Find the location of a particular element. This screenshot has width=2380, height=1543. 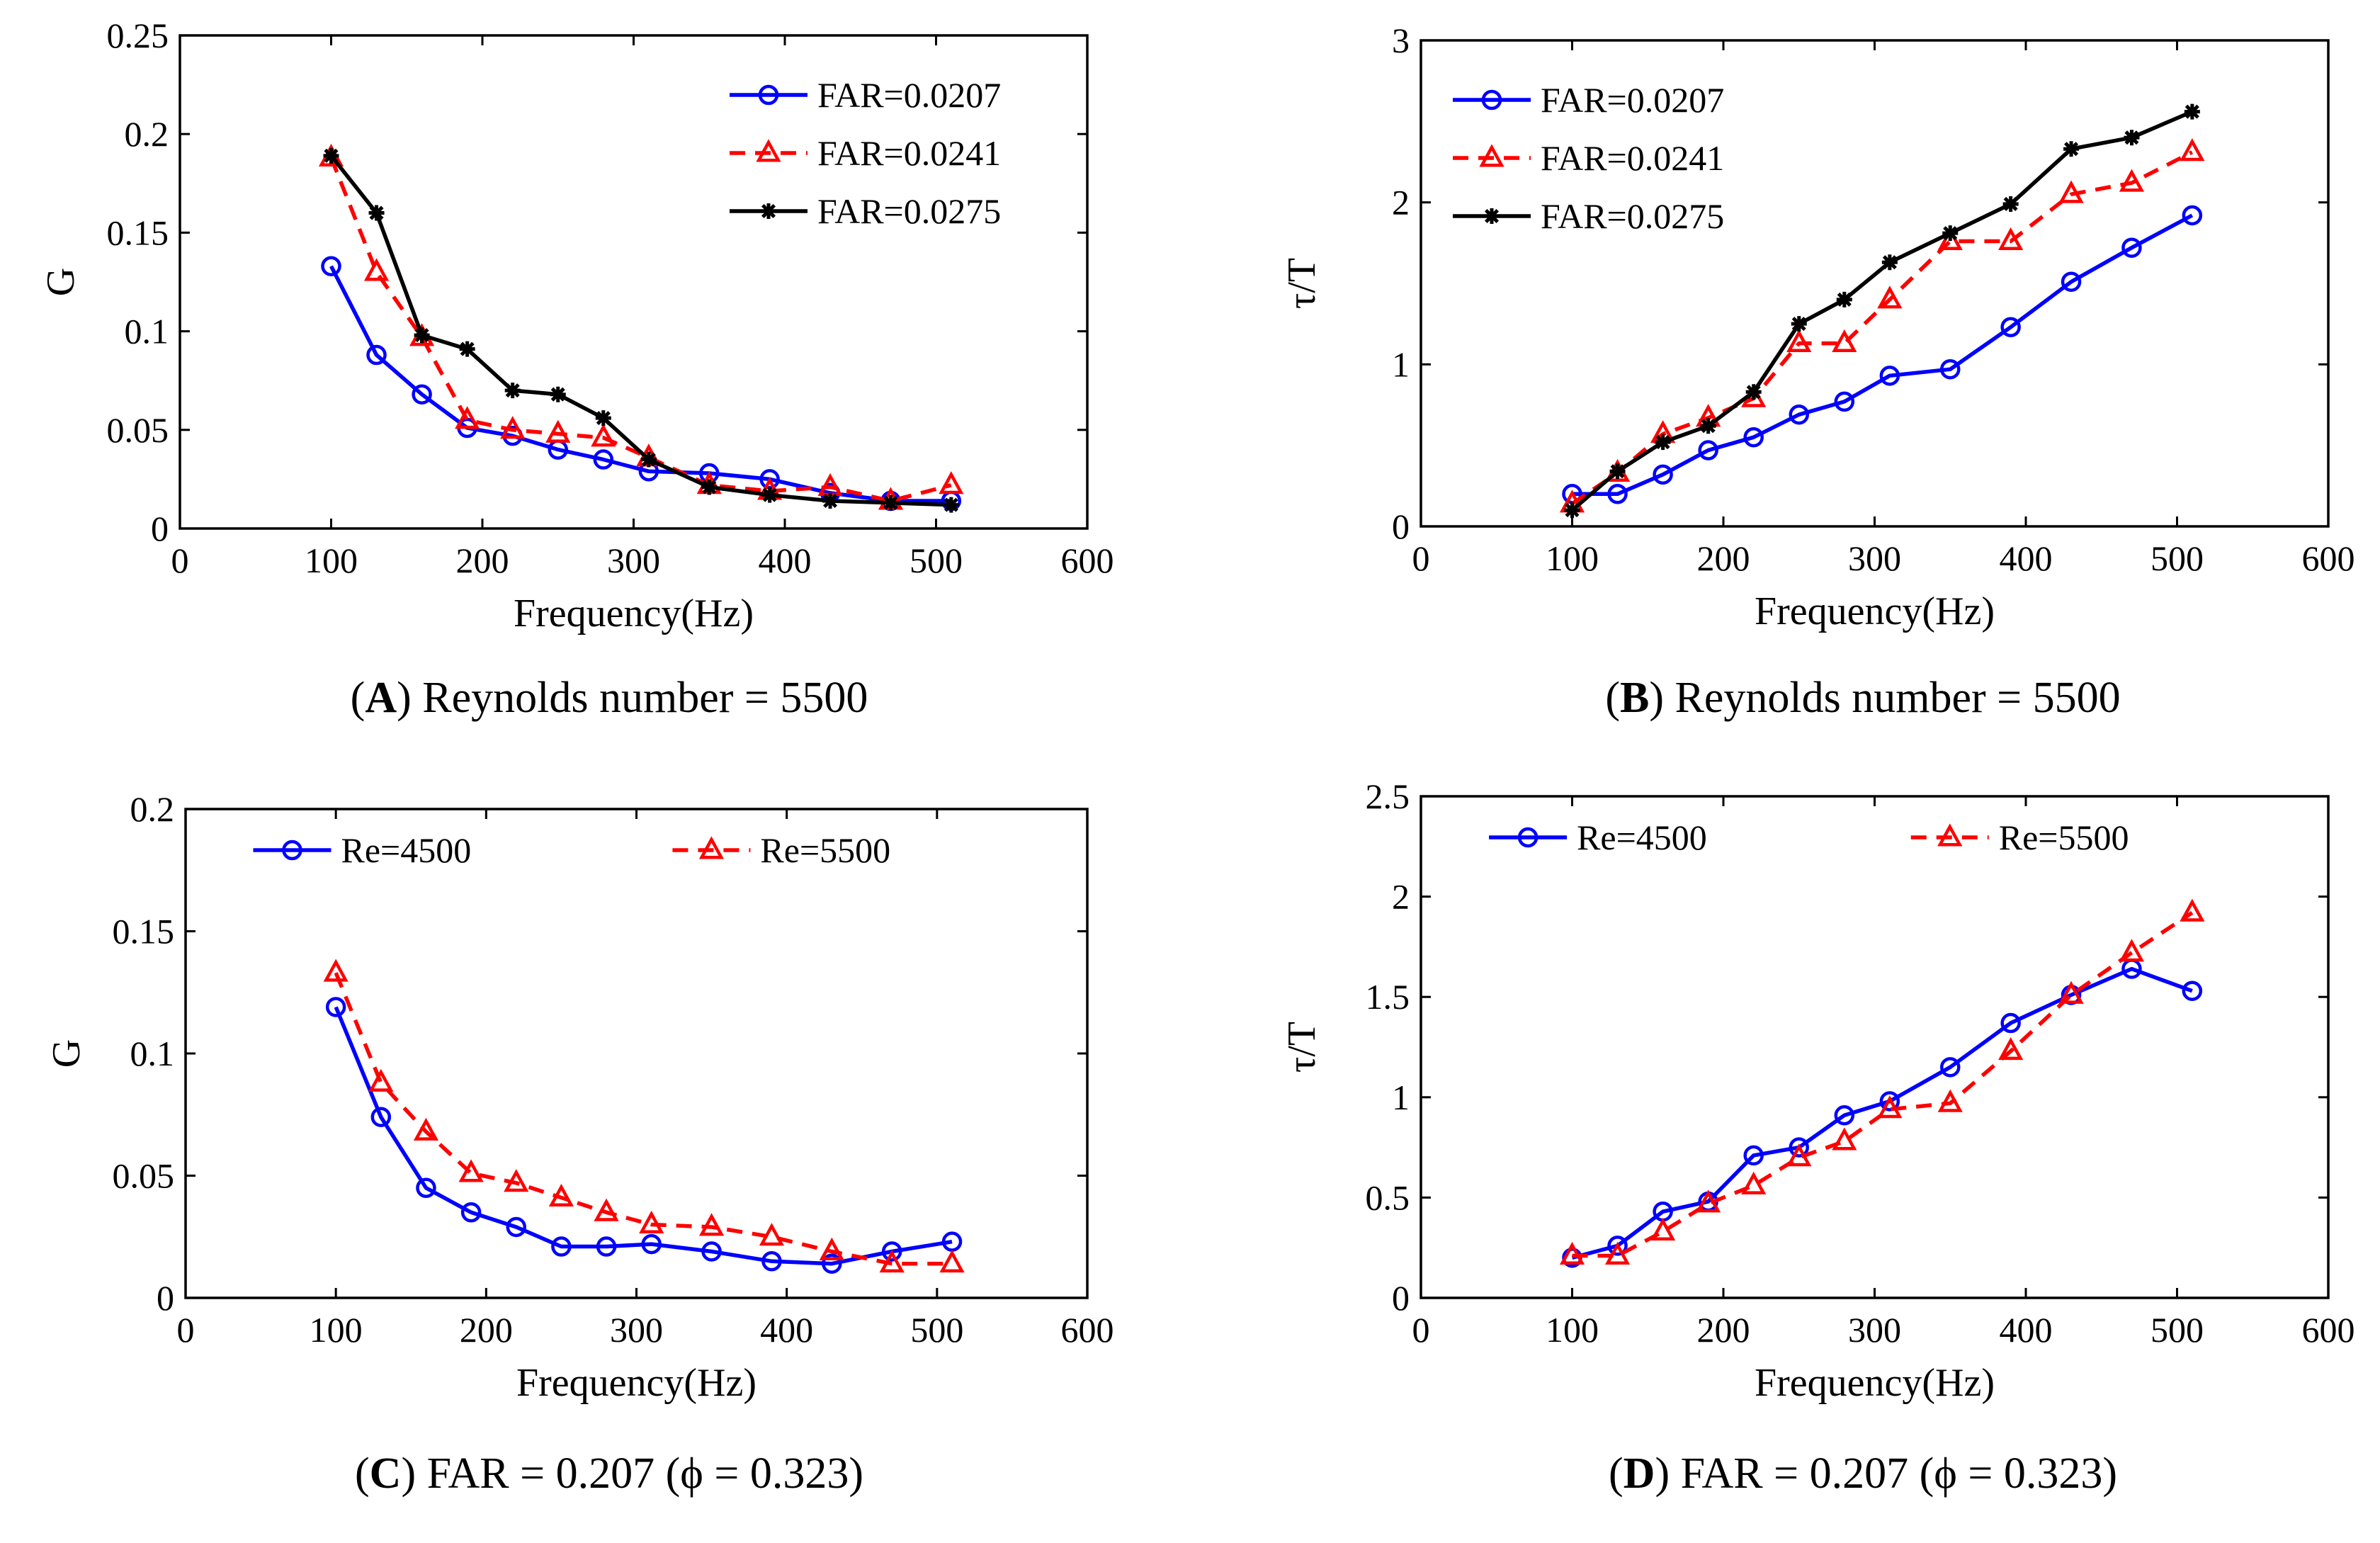

caption-letter: B is located at coordinates (1634, 698).